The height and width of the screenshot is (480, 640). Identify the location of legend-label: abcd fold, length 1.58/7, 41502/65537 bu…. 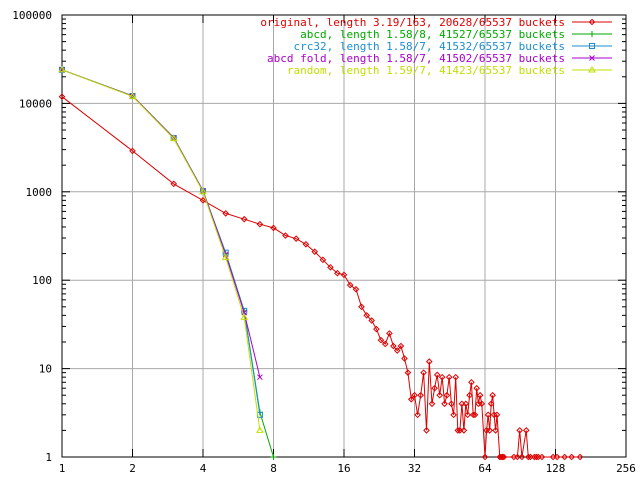
(416, 58).